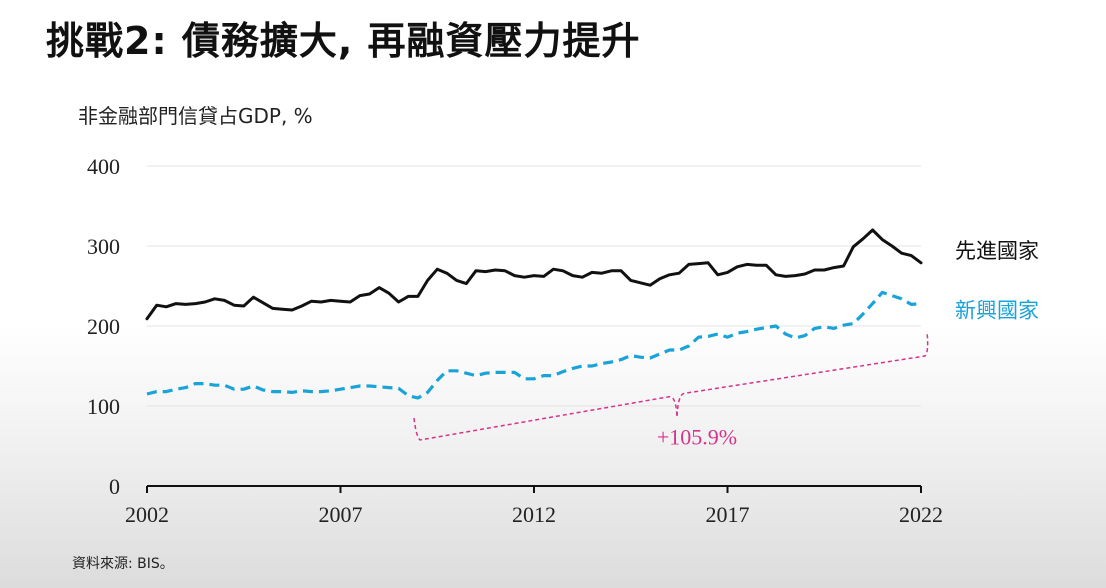 Image resolution: width=1106 pixels, height=588 pixels. I want to click on series-line-emerging, so click(534, 345).